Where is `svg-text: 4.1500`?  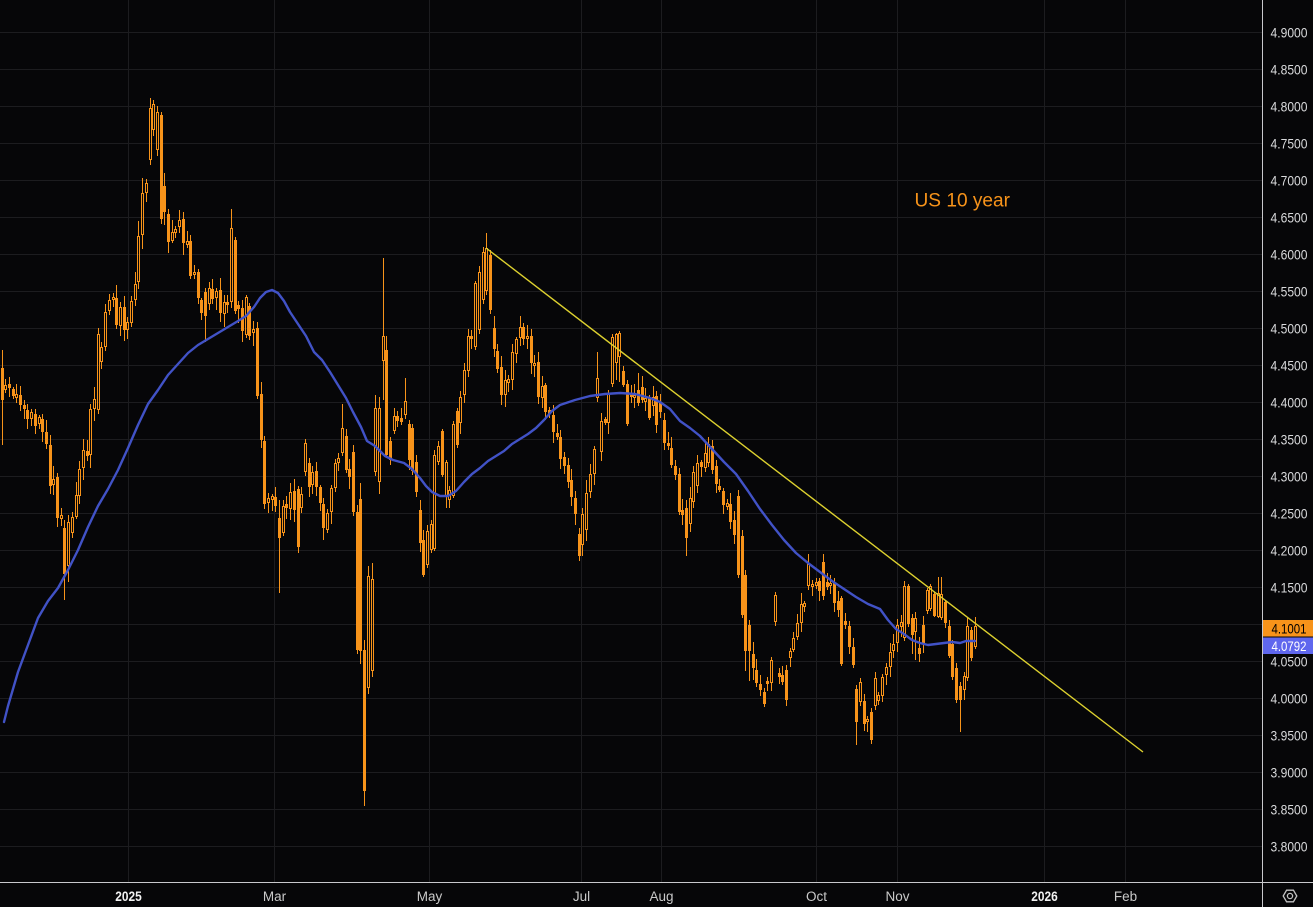
svg-text: 4.1500 is located at coordinates (1289, 588).